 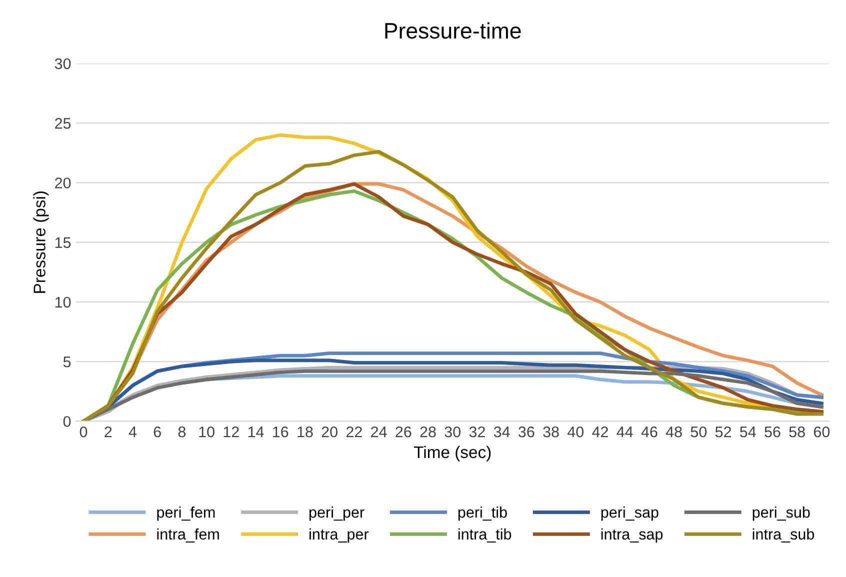 I want to click on y-tick-label: 25, so click(x=63, y=123).